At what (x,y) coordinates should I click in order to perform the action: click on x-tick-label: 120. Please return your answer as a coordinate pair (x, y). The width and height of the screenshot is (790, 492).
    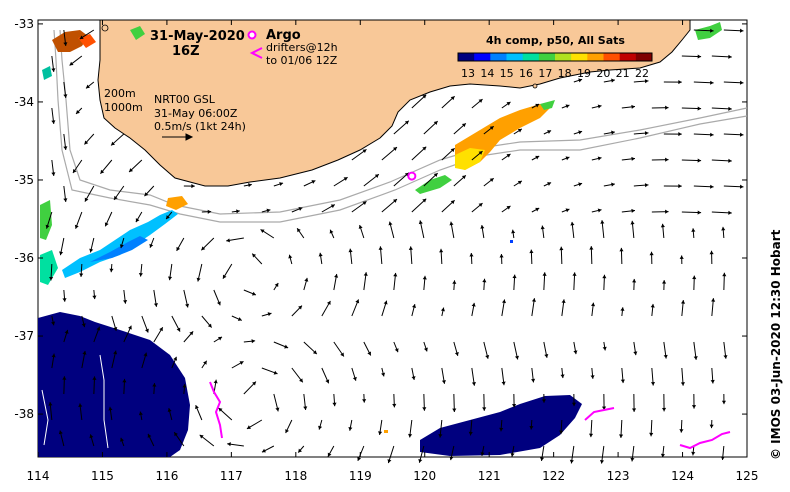
    Looking at the image, I should click on (424, 476).